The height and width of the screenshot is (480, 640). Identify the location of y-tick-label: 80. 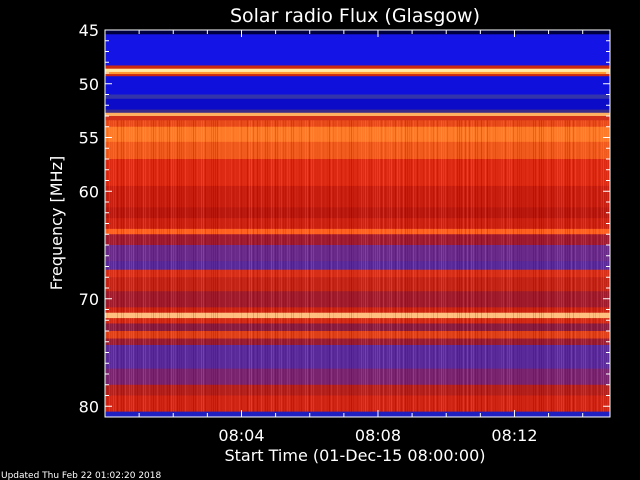
(89, 406).